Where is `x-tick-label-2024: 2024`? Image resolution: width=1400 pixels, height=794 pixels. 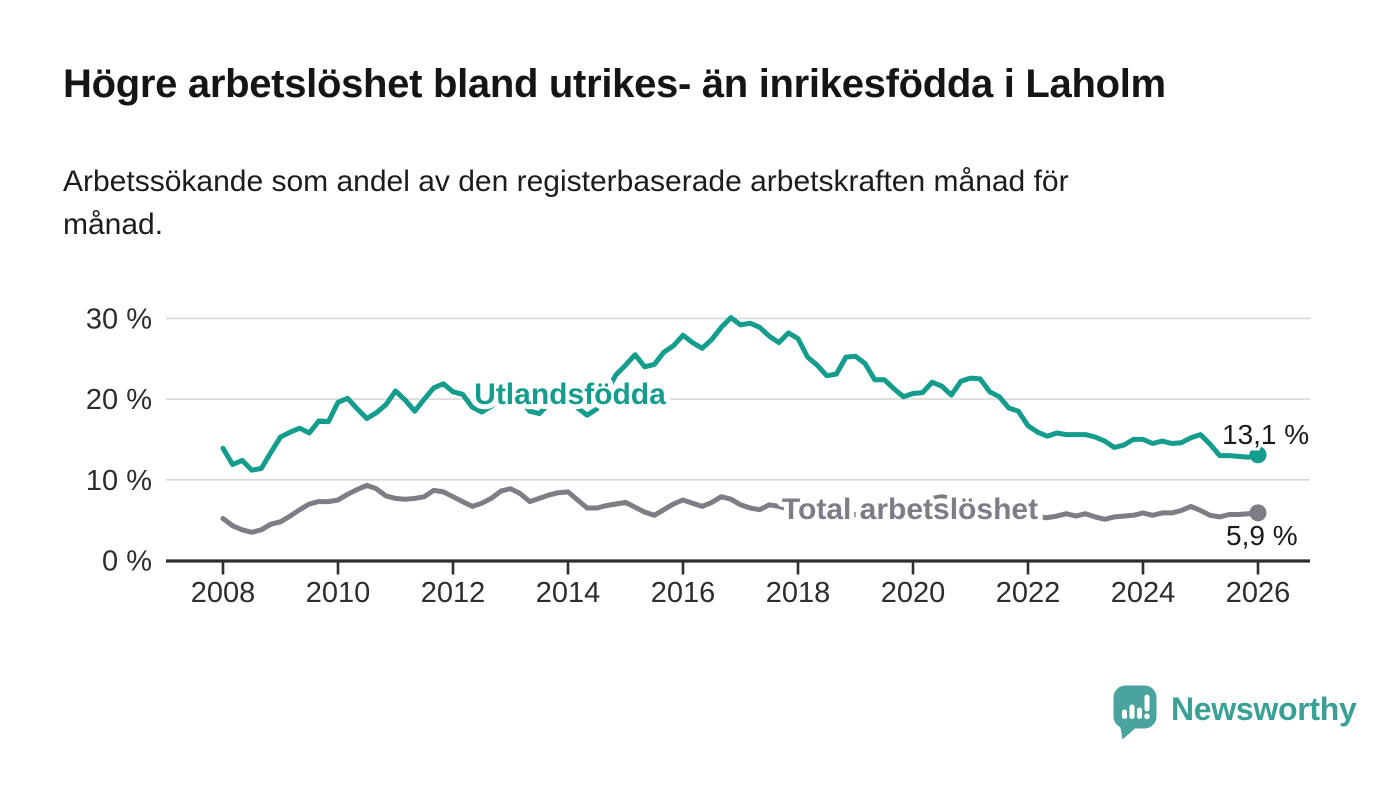
x-tick-label-2024: 2024 is located at coordinates (1143, 593).